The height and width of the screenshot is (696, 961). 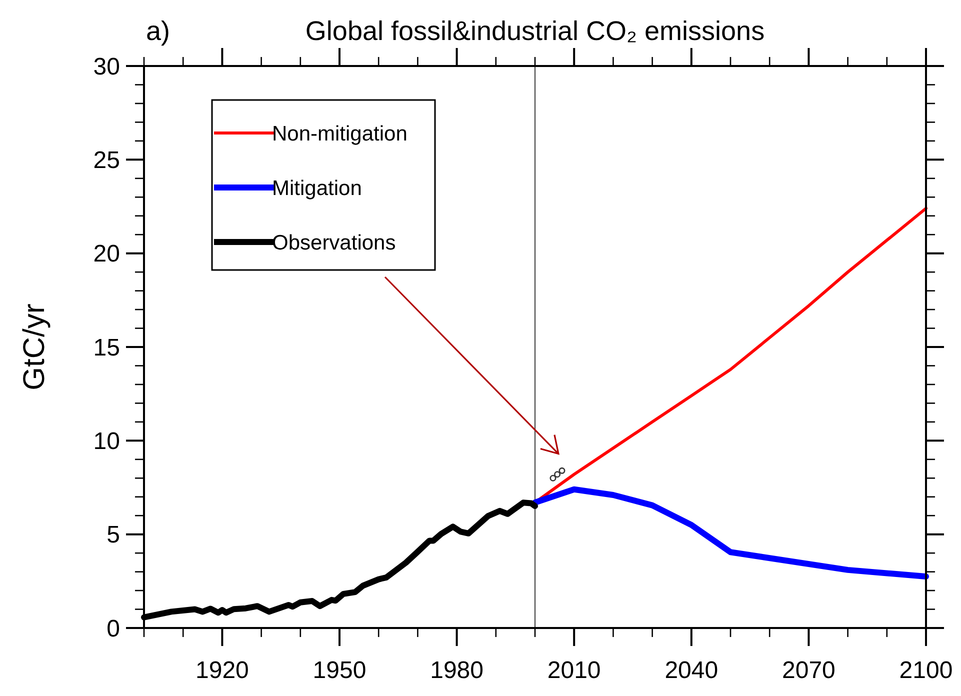 What do you see at coordinates (334, 242) in the screenshot?
I see `legend-label: Observations` at bounding box center [334, 242].